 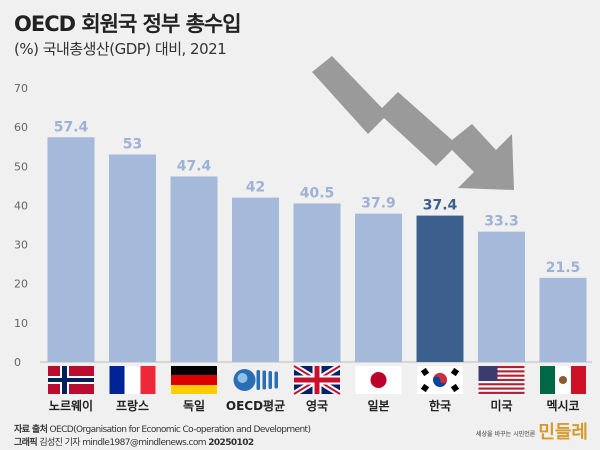 What do you see at coordinates (563, 380) in the screenshot?
I see `mexico-flag-icon` at bounding box center [563, 380].